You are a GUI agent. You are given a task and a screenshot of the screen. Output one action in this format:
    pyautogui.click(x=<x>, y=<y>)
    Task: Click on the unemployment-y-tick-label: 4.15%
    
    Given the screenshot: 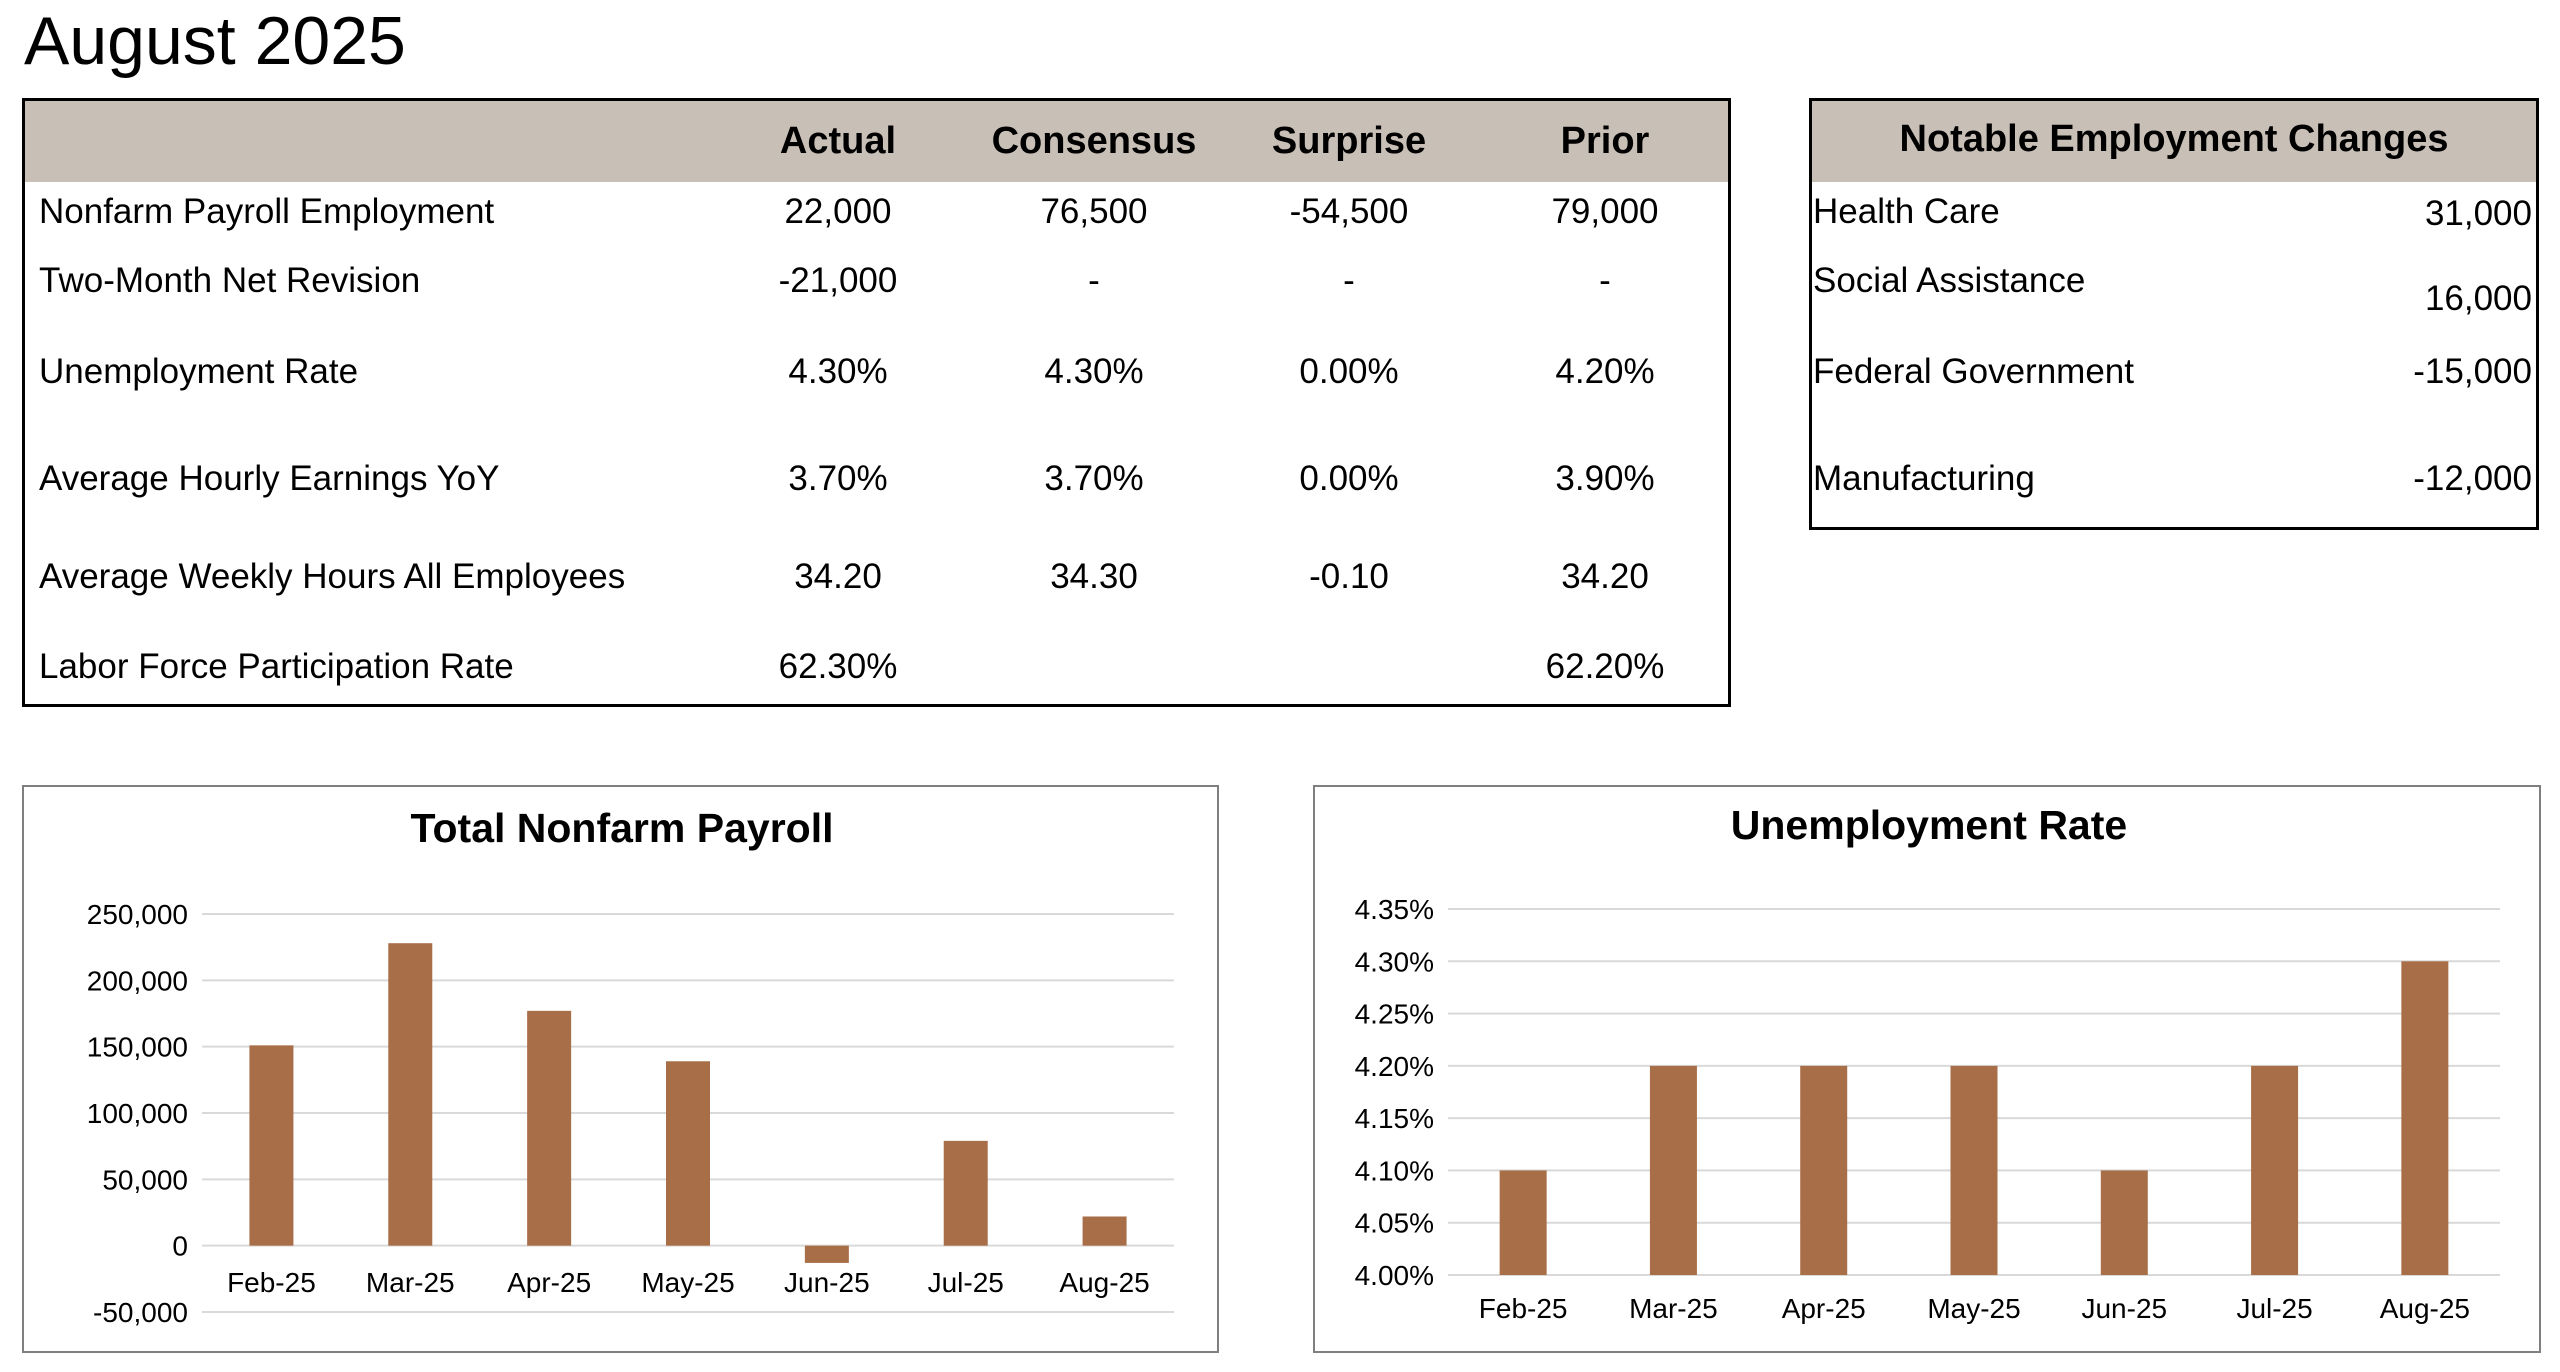 What is the action you would take?
    pyautogui.click(x=1394, y=1118)
    